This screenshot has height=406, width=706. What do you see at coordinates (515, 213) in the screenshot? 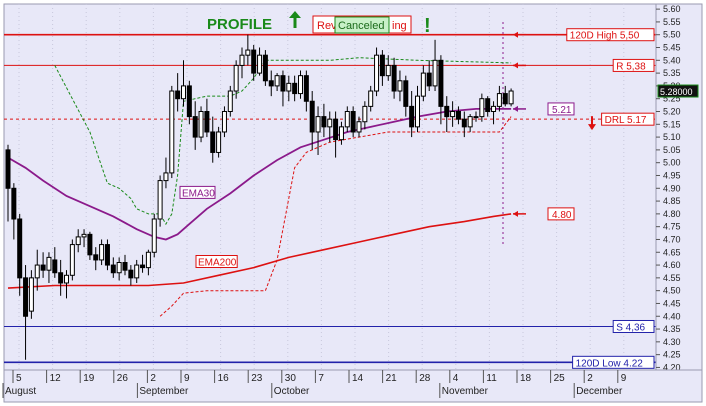
I see `value-tag-arrow-head-icon` at bounding box center [515, 213].